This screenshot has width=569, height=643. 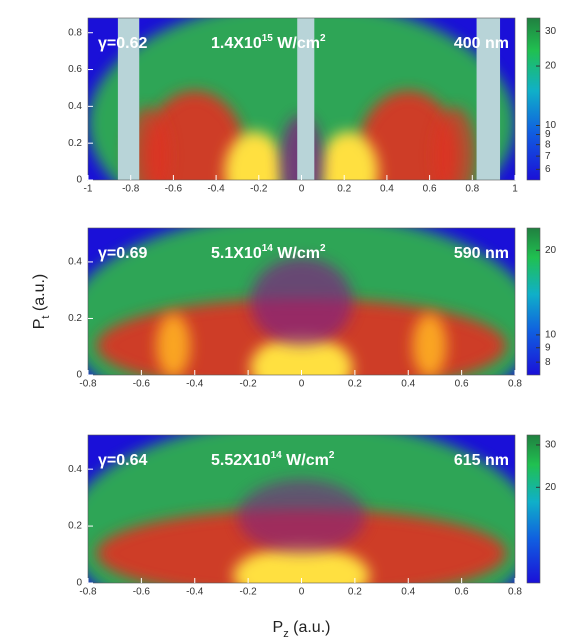 What do you see at coordinates (122, 253) in the screenshot?
I see `gamma-label: γ=0.69` at bounding box center [122, 253].